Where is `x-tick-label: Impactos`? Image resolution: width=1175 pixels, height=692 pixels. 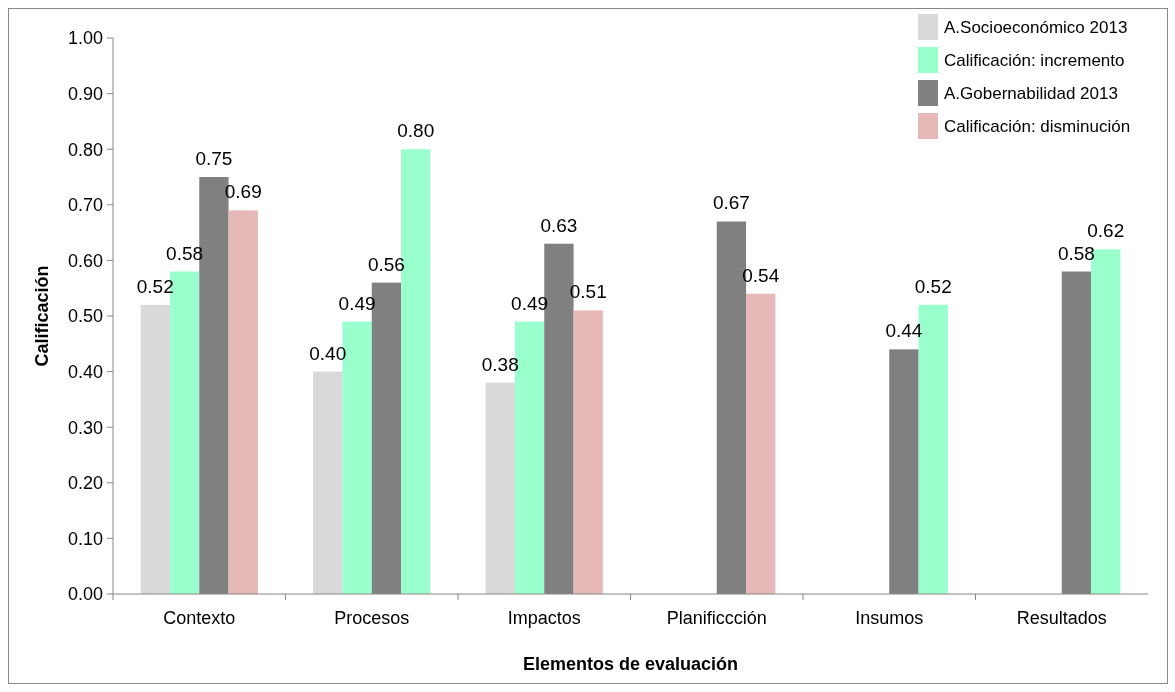 x-tick-label: Impactos is located at coordinates (544, 618).